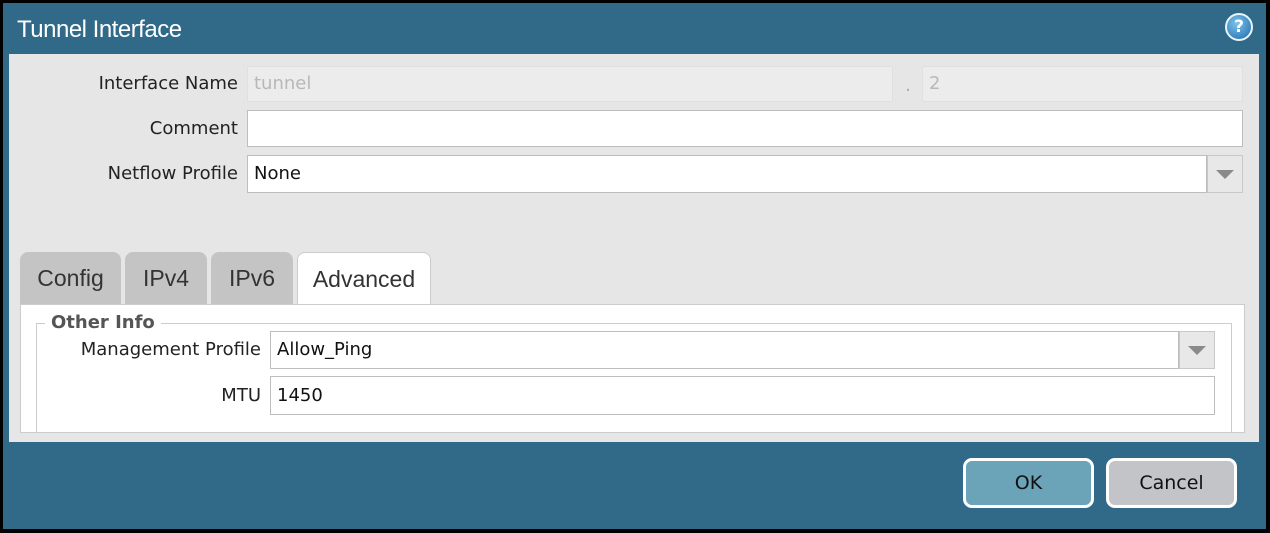  What do you see at coordinates (168, 83) in the screenshot?
I see `interface-name-label: Interface Name` at bounding box center [168, 83].